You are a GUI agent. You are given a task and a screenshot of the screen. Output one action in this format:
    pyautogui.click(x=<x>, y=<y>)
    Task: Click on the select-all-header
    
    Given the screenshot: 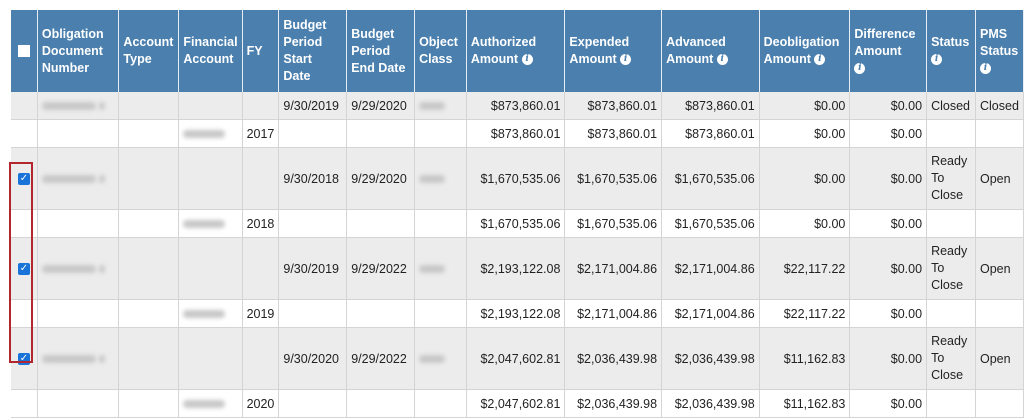 What is the action you would take?
    pyautogui.click(x=24, y=51)
    